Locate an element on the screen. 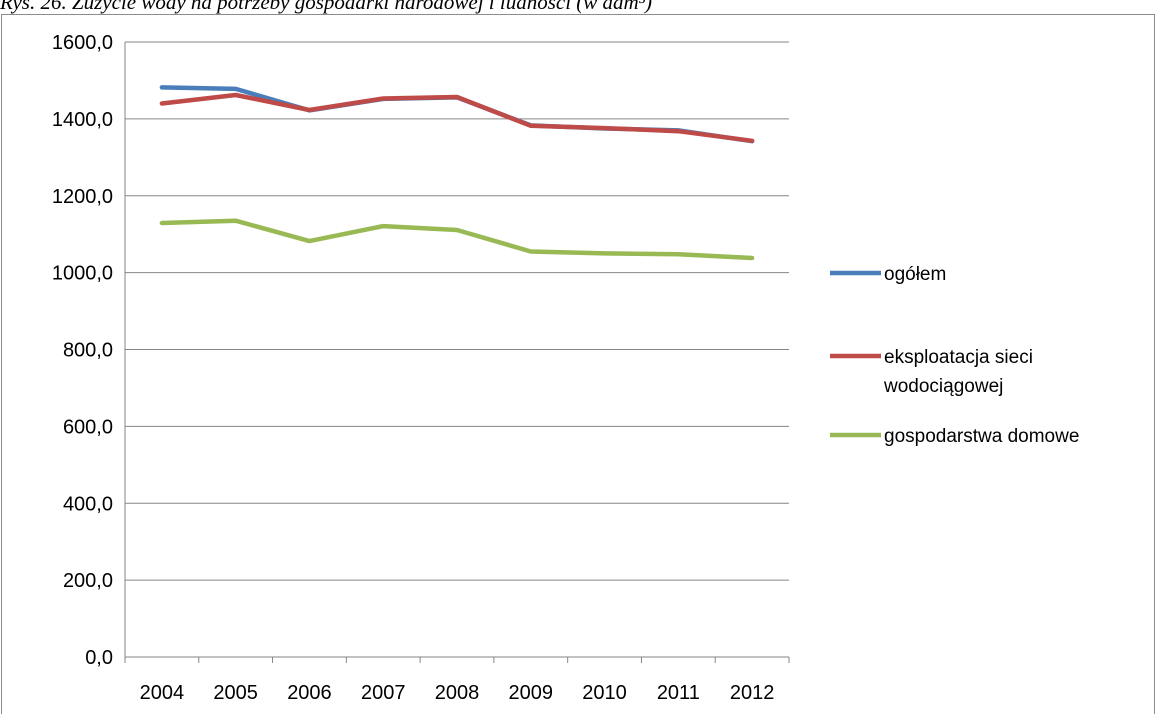 The width and height of the screenshot is (1157, 715). y-tick-label: 0,0 is located at coordinates (99, 658).